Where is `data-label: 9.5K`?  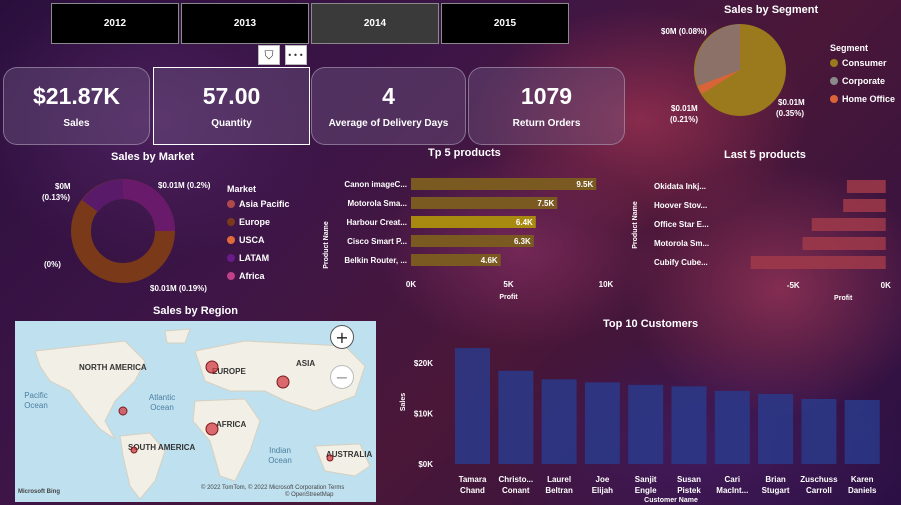
data-label: 9.5K is located at coordinates (584, 184).